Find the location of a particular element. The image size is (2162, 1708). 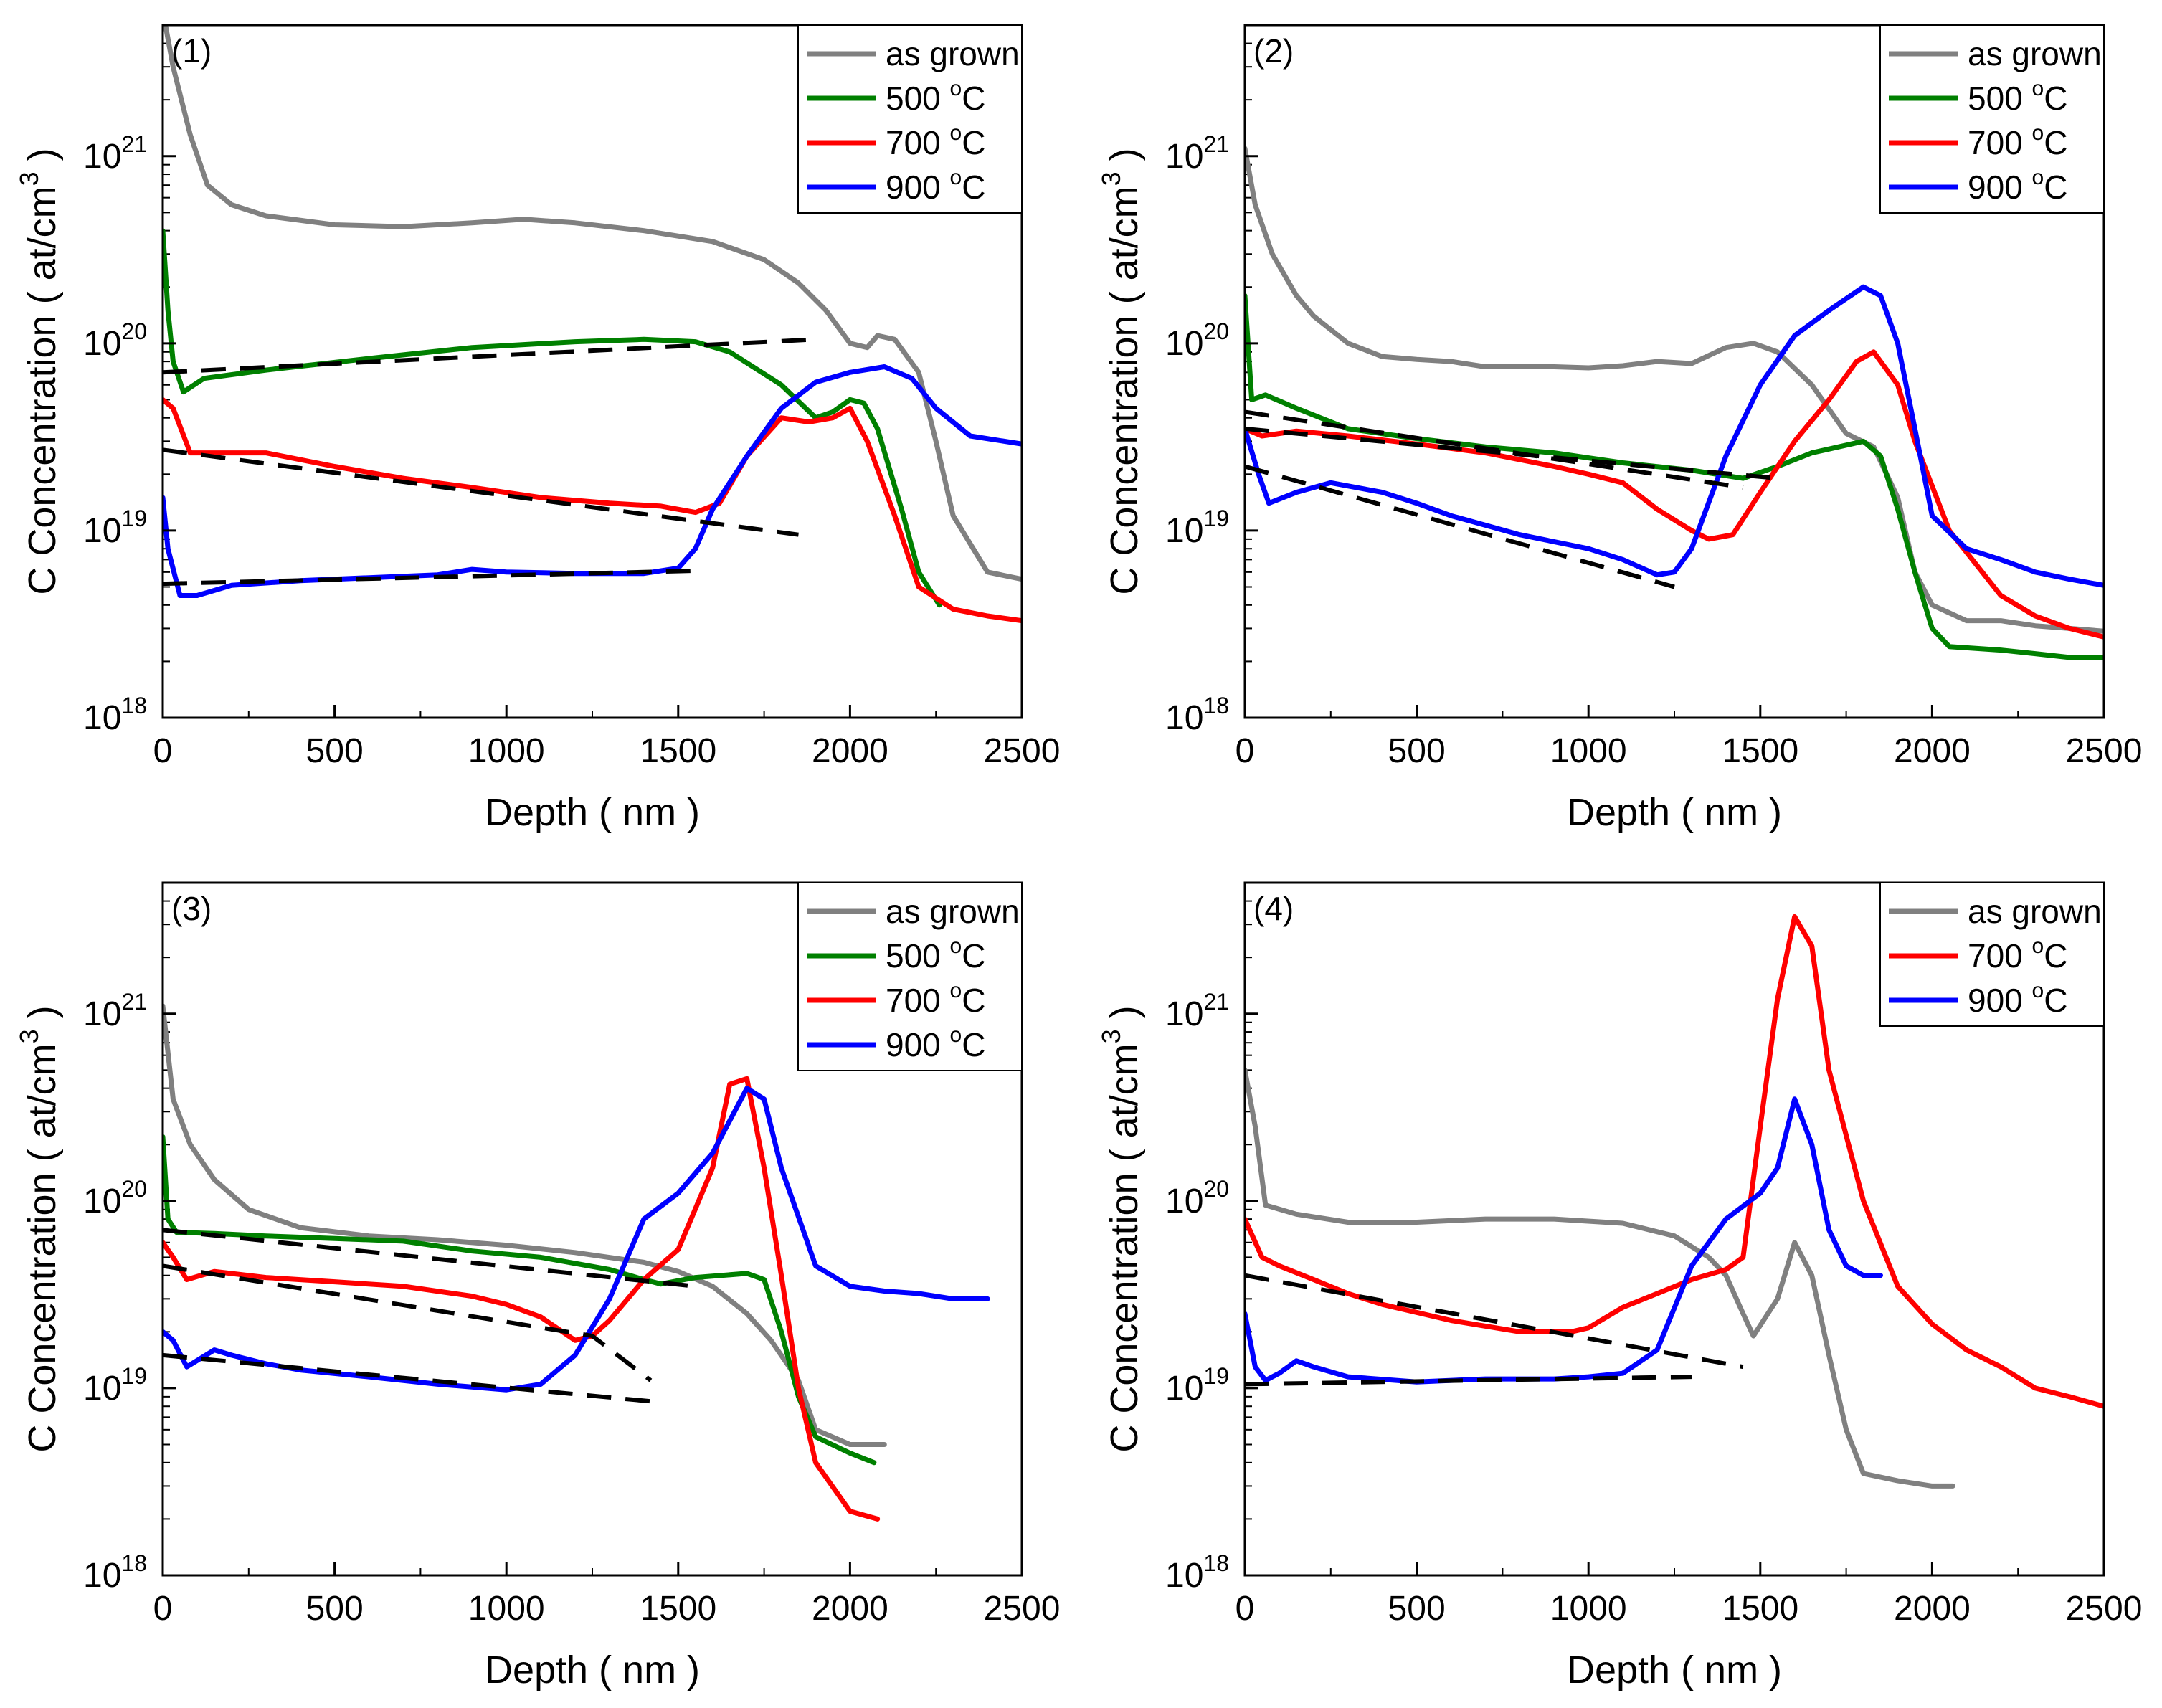

x-tick-label: 2000 is located at coordinates (1932, 751).